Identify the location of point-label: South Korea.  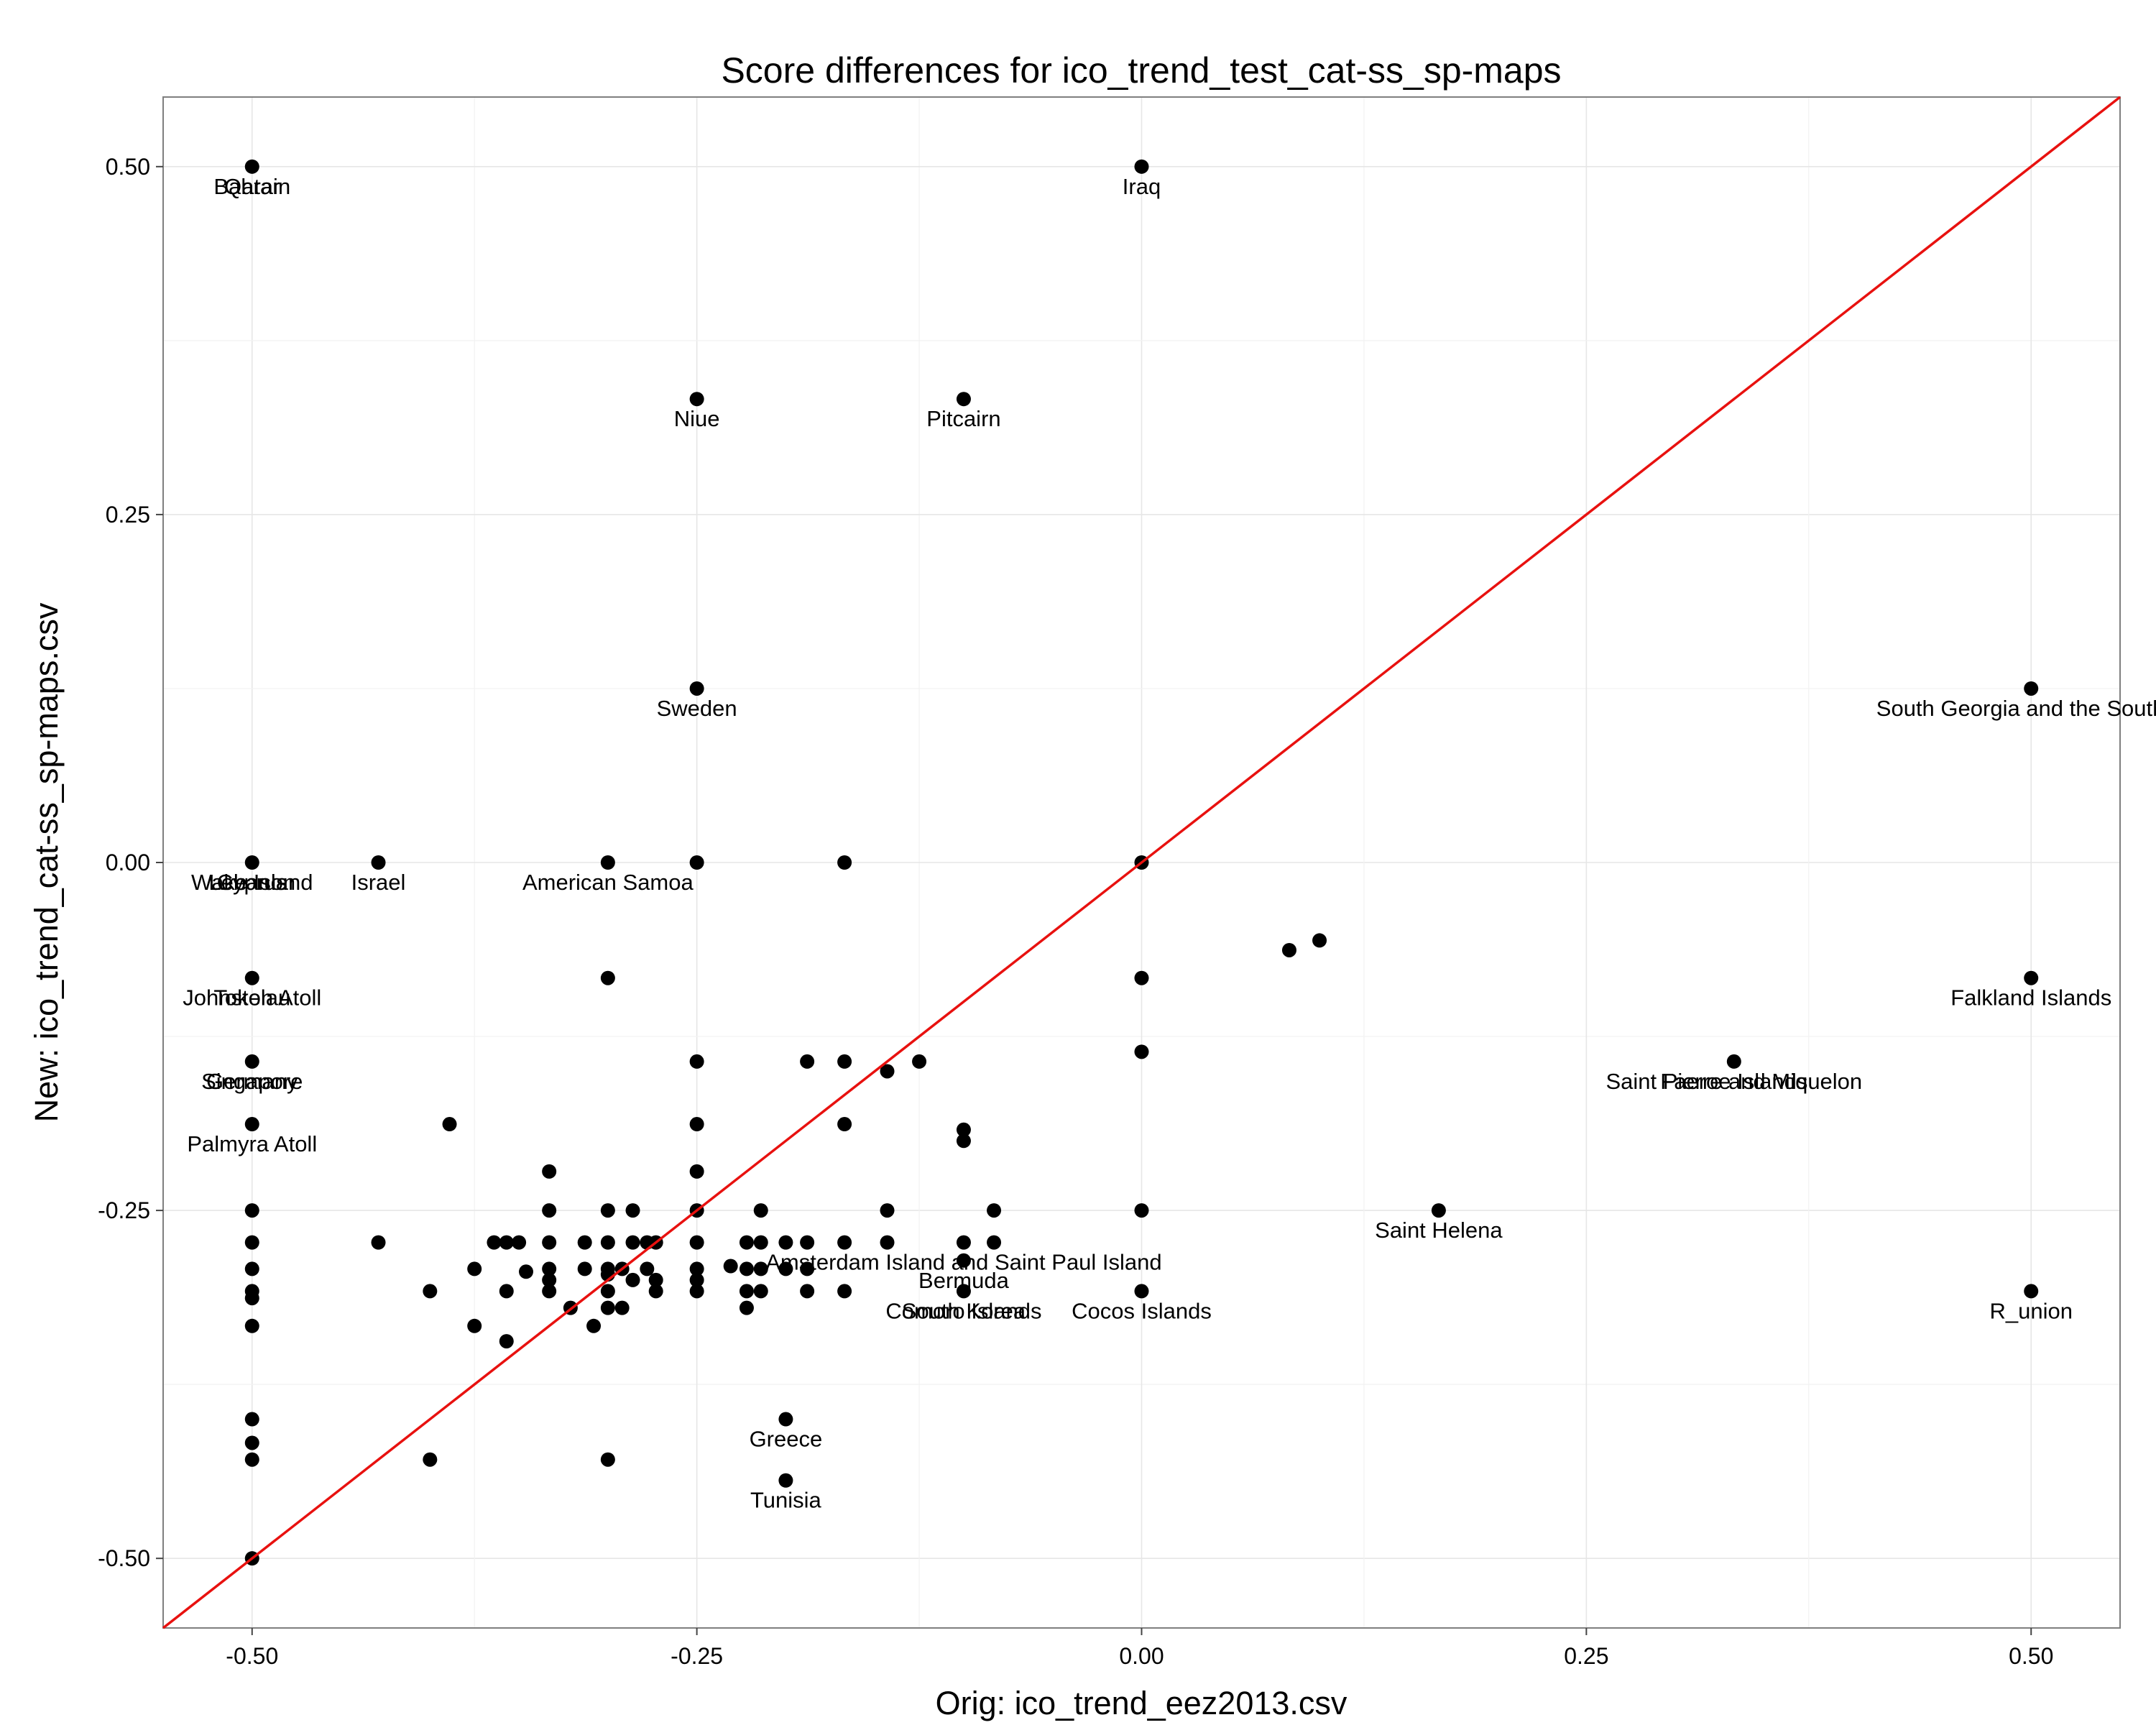
(964, 1310).